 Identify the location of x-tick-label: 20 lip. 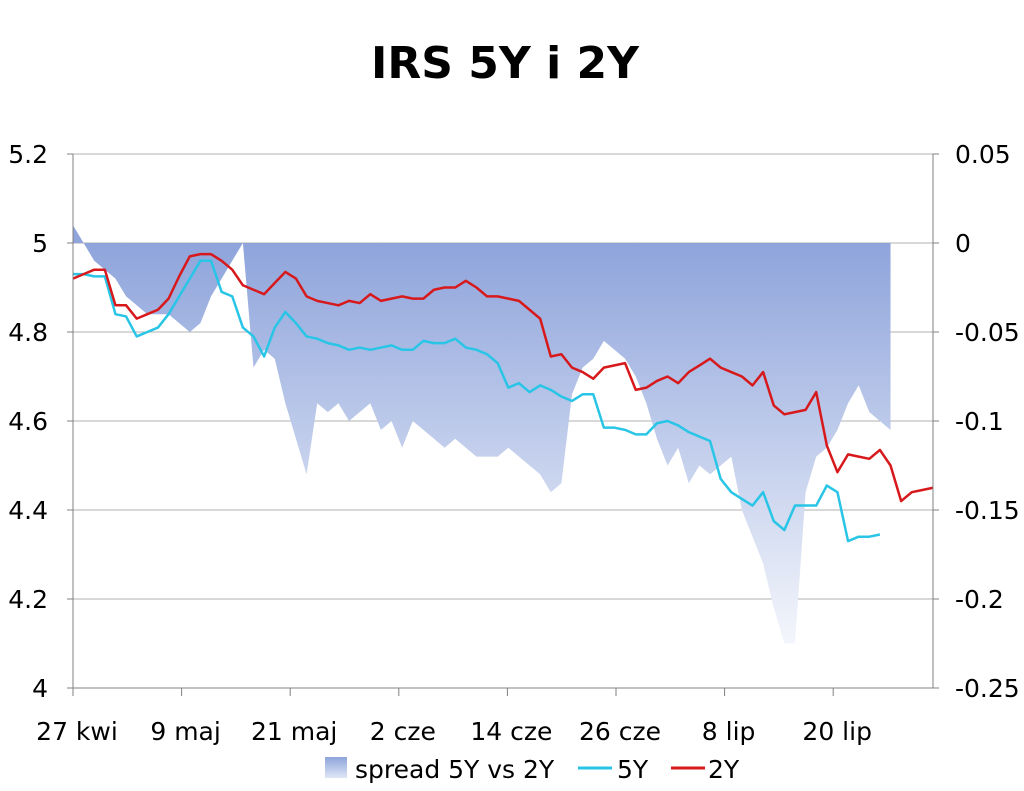
(837, 731).